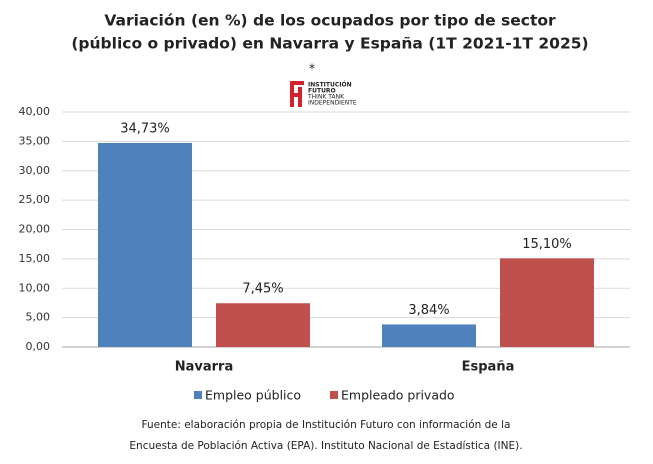 This screenshot has height=464, width=653. What do you see at coordinates (35, 287) in the screenshot?
I see `y-tick-label: 10,00` at bounding box center [35, 287].